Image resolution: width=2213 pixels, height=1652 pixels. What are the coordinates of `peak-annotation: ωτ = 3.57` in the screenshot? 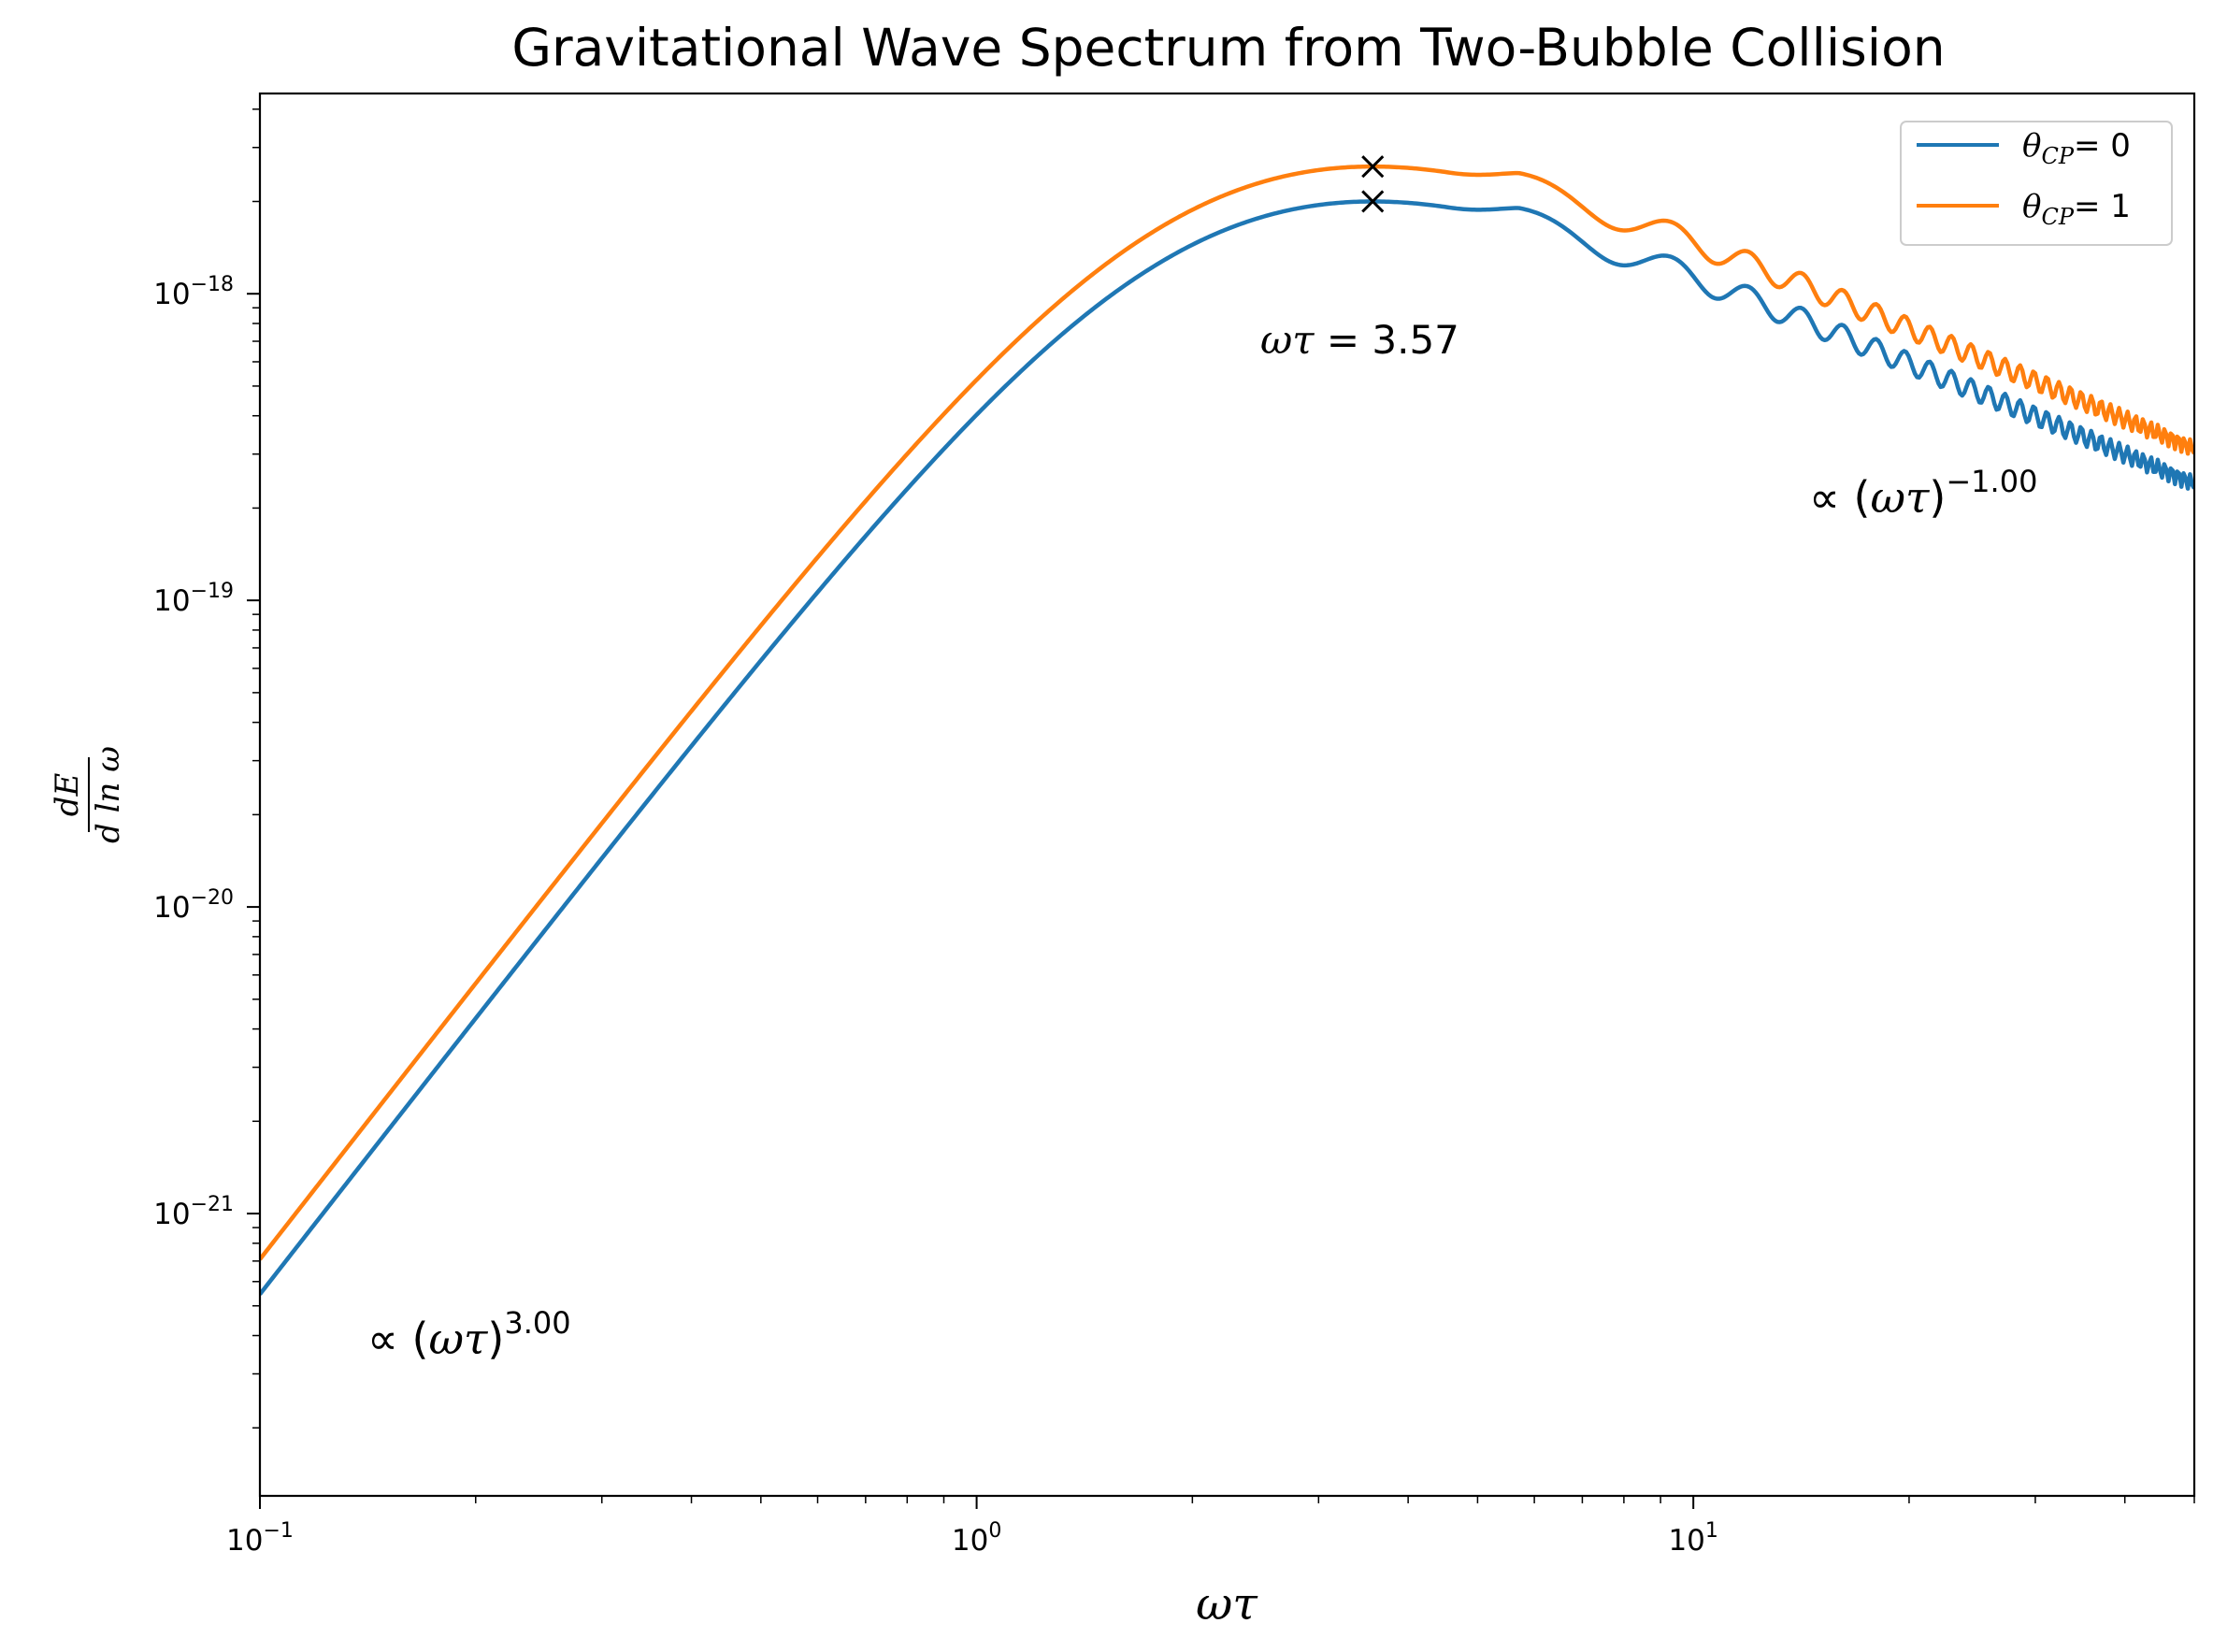 It's located at (1359, 340).